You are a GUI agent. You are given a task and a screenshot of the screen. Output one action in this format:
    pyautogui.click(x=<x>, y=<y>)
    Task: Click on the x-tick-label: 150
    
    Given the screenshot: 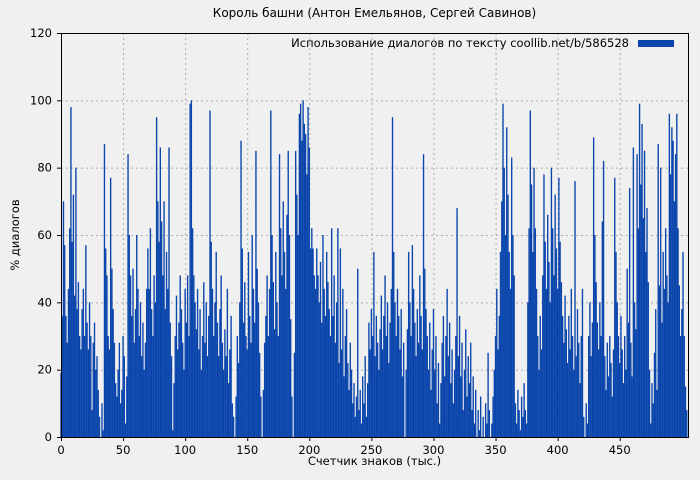 What is the action you would take?
    pyautogui.click(x=247, y=450)
    